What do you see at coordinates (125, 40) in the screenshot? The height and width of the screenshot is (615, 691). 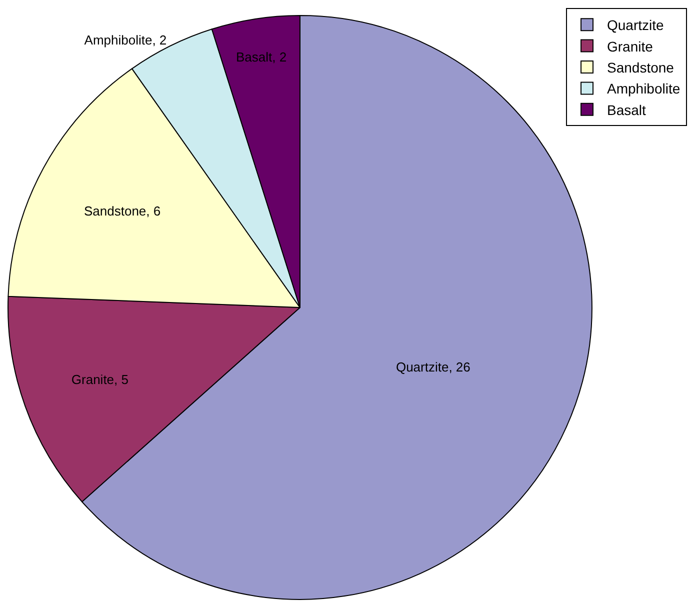 I see `data-label: Amphibolite, 2` at bounding box center [125, 40].